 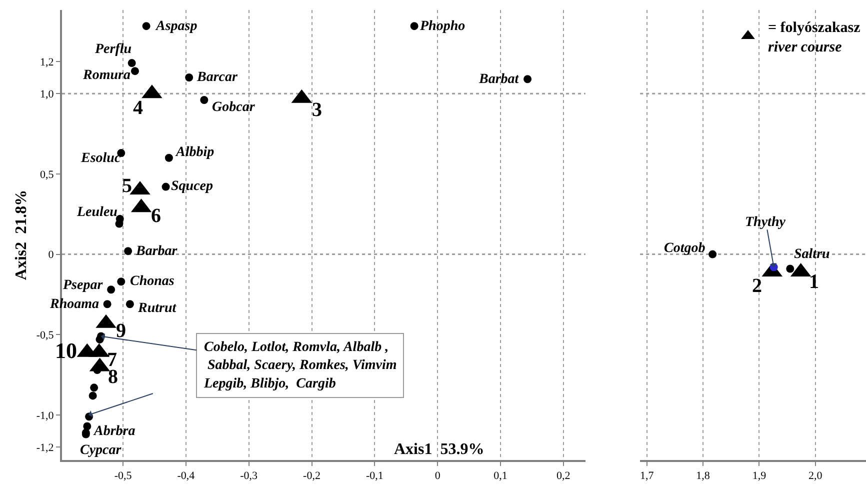 I want to click on annotation: 6, so click(x=156, y=216).